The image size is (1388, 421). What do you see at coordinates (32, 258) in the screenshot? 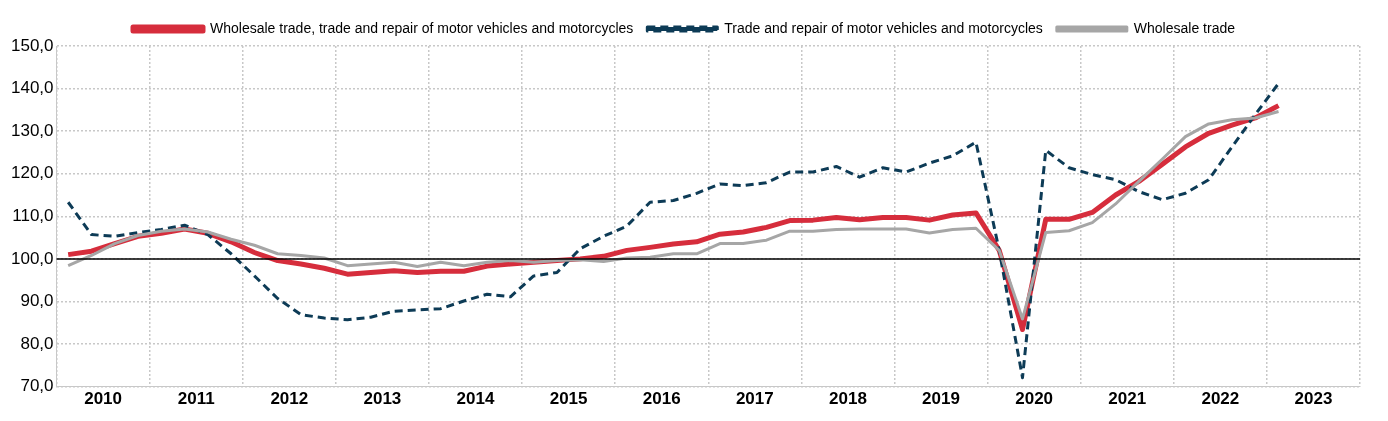
I see `y-tick-label: 100,0` at bounding box center [32, 258].